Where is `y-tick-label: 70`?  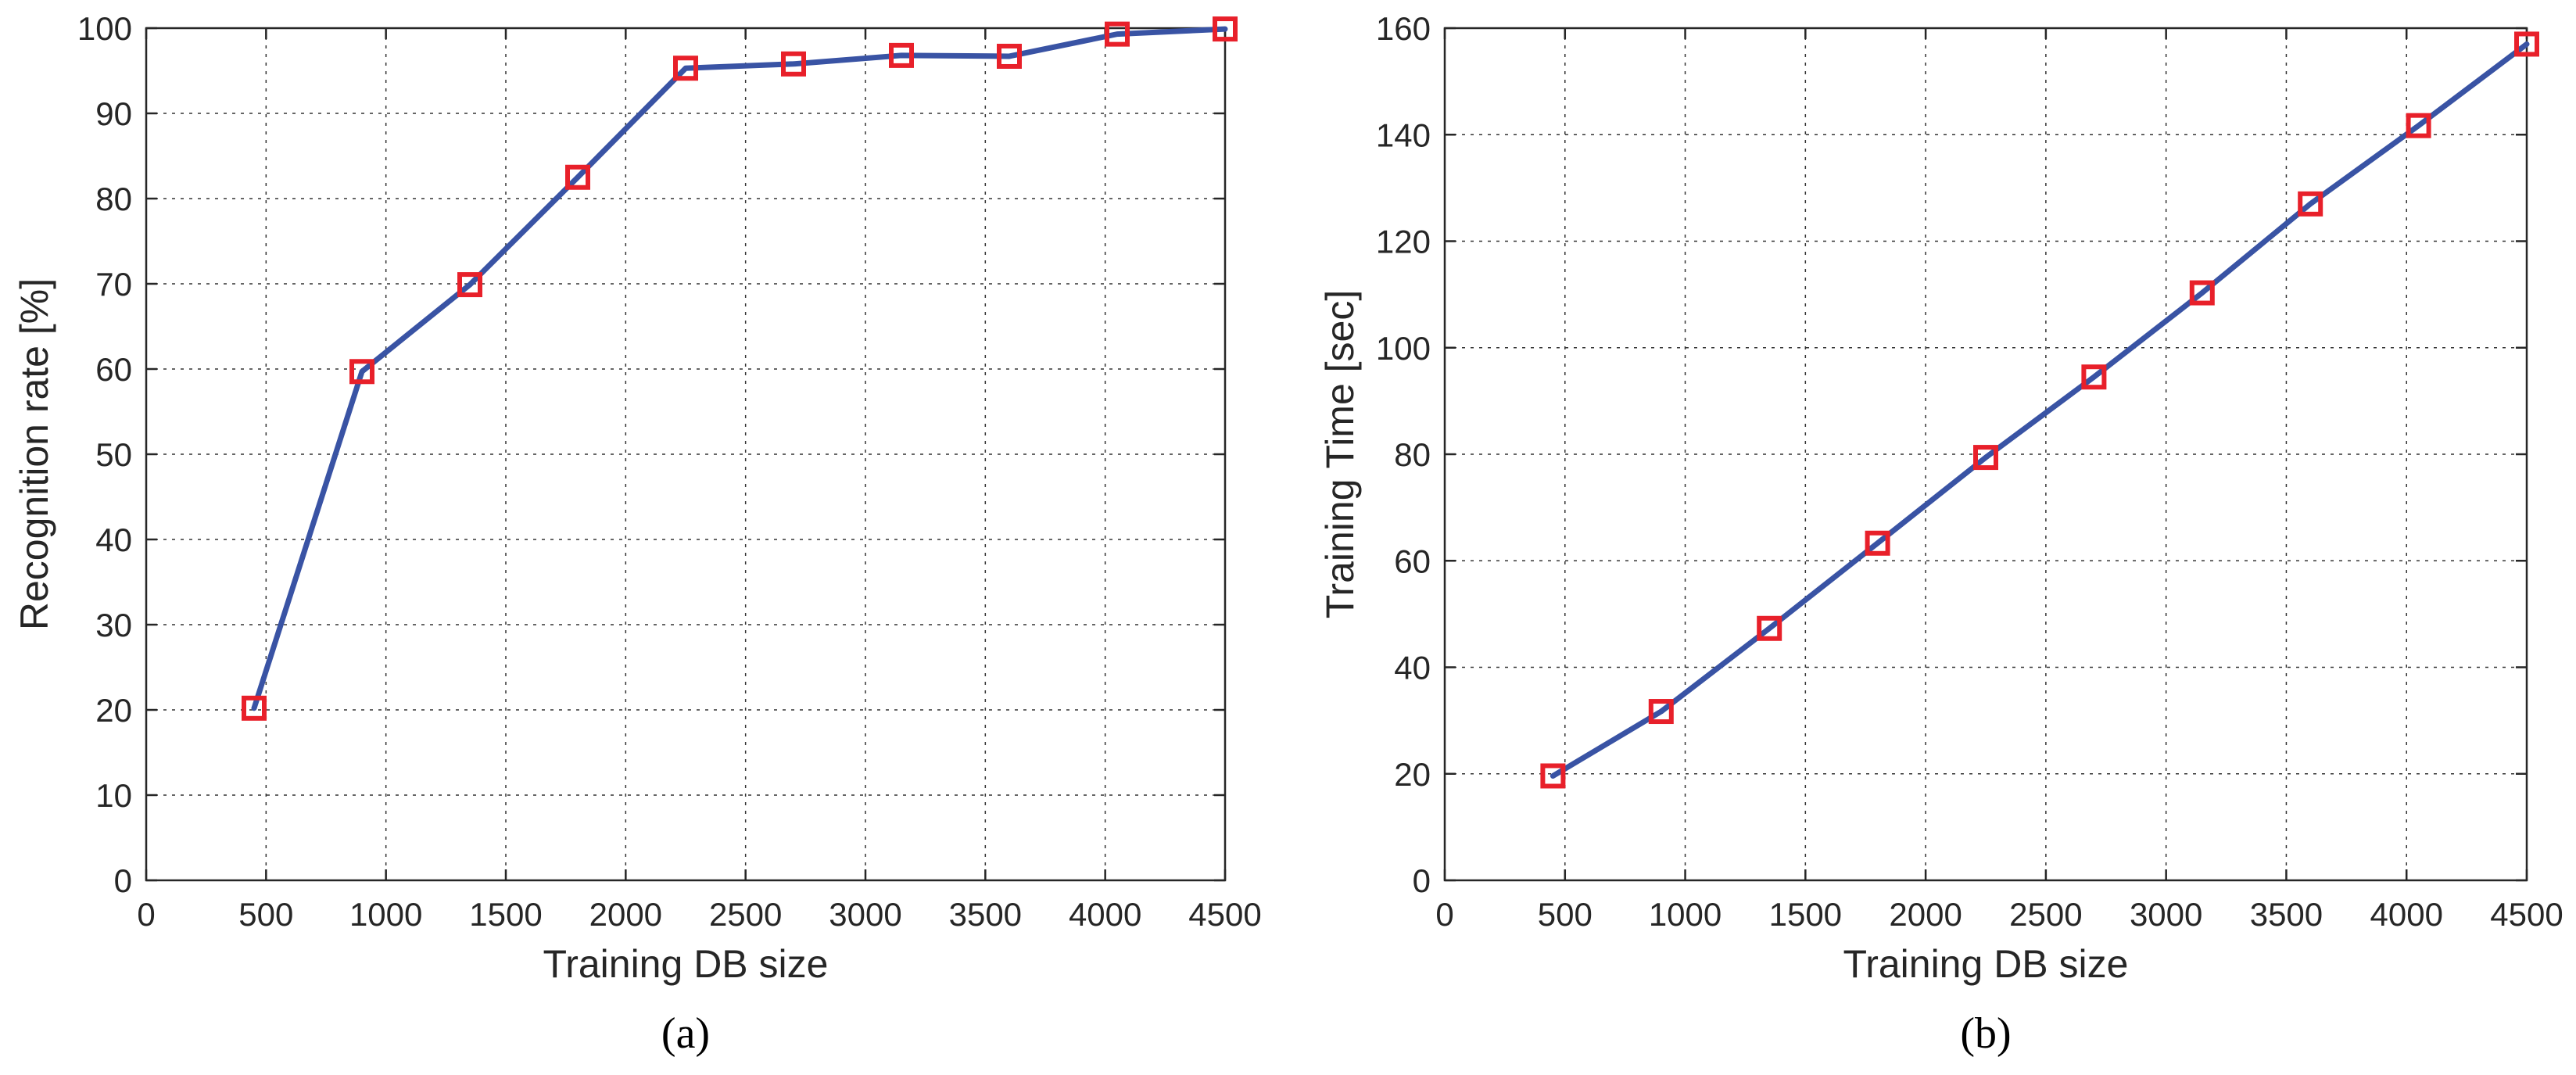
y-tick-label: 70 is located at coordinates (113, 285).